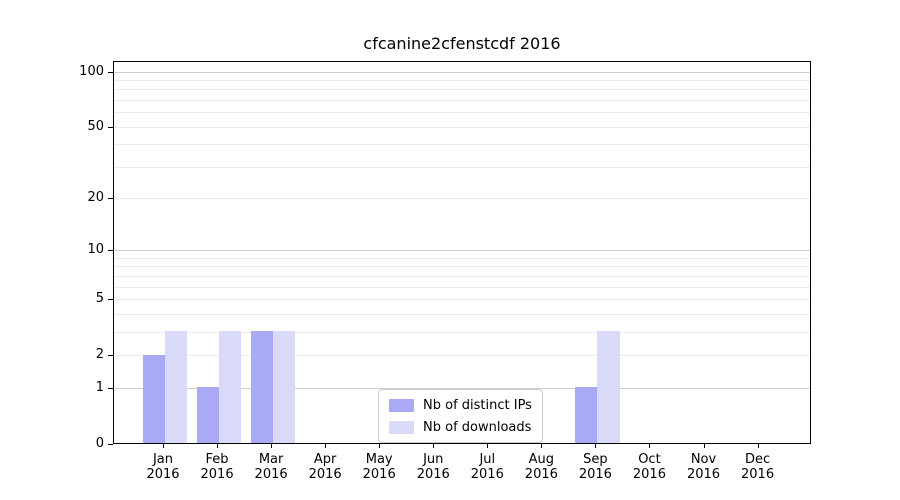  I want to click on x-tick-label: Jun 2016, so click(433, 467).